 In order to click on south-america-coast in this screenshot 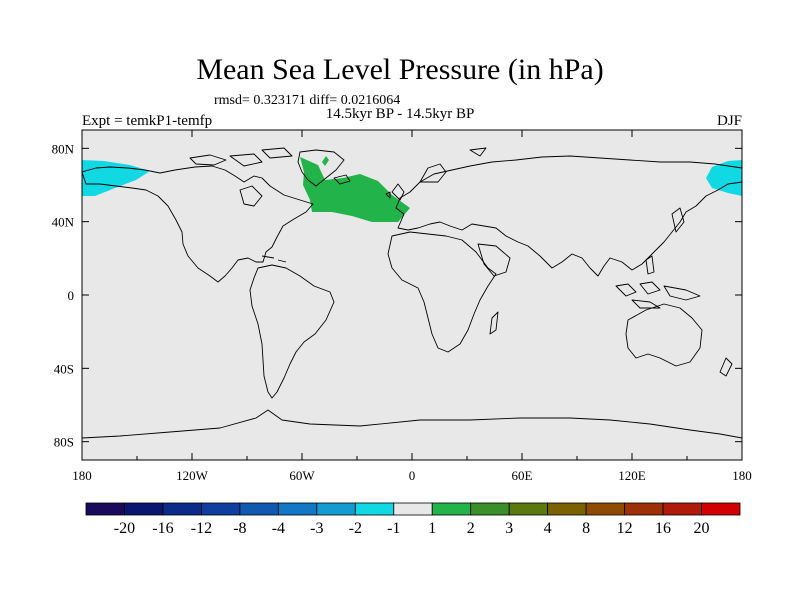, I will do `click(292, 331)`.